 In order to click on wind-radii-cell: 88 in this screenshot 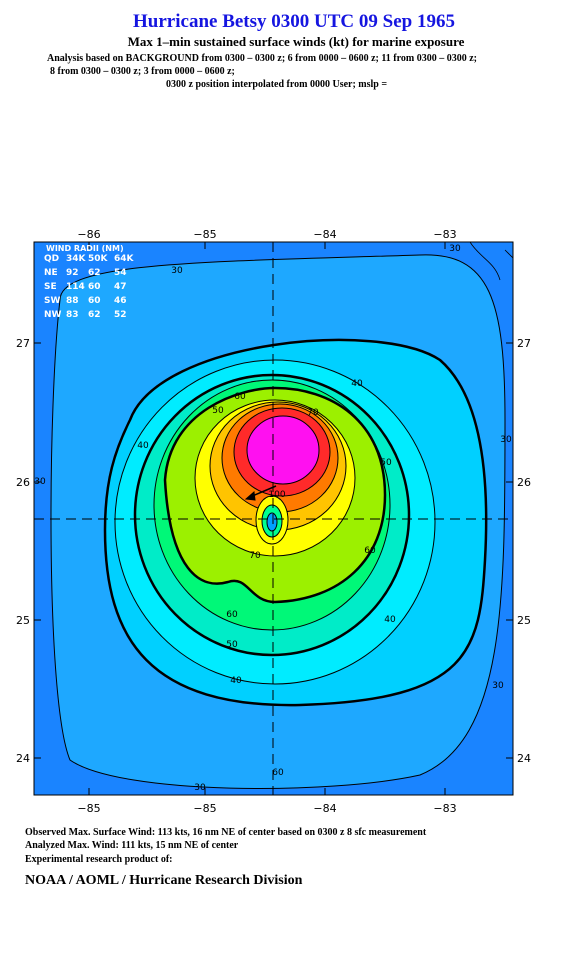, I will do `click(72, 301)`.